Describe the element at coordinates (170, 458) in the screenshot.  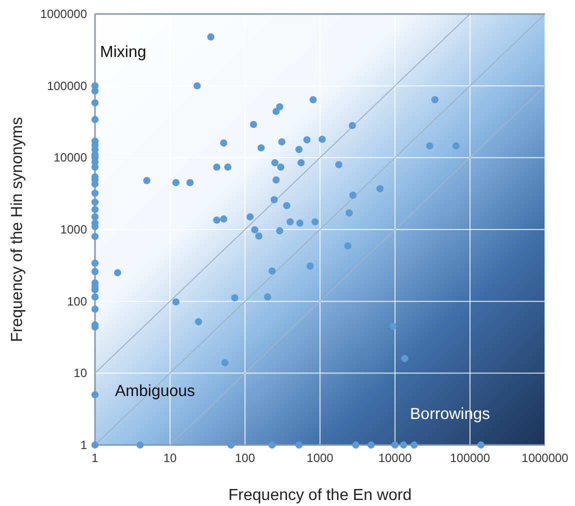
I see `x-tick-label: 10` at that location.